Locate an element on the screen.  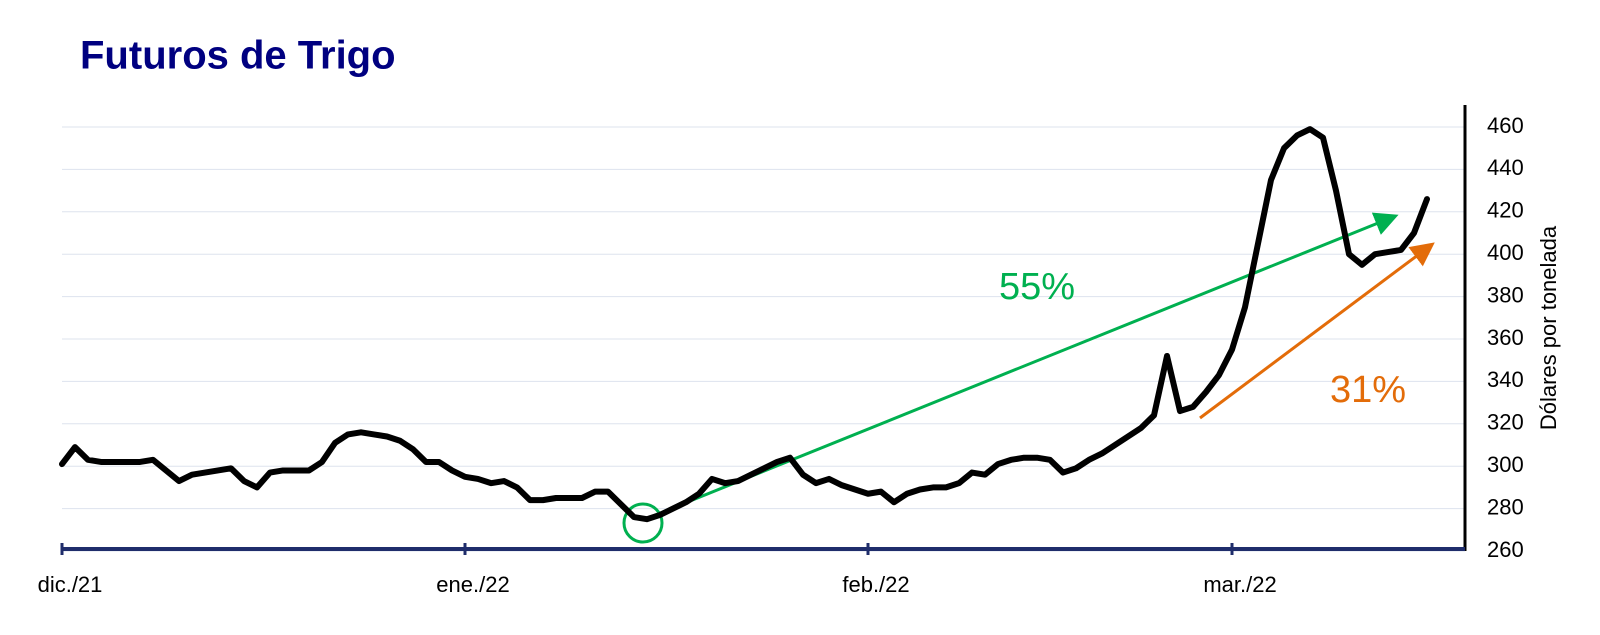
y-tick-label: 280 is located at coordinates (1505, 506).